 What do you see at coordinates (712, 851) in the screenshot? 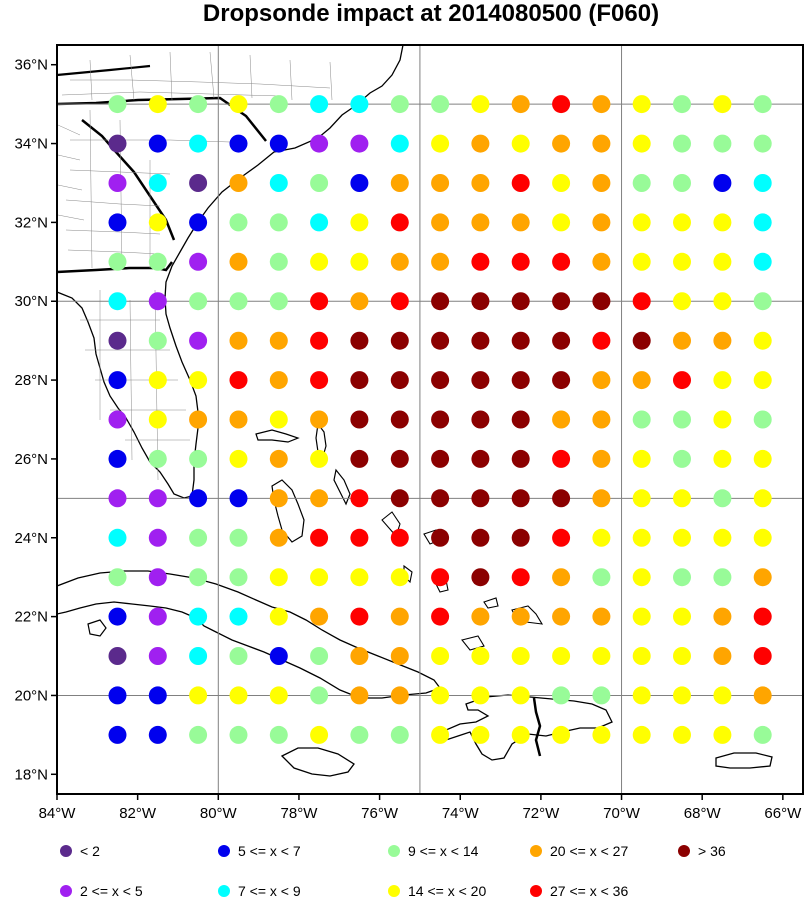
I see `legend-label: > 36` at bounding box center [712, 851].